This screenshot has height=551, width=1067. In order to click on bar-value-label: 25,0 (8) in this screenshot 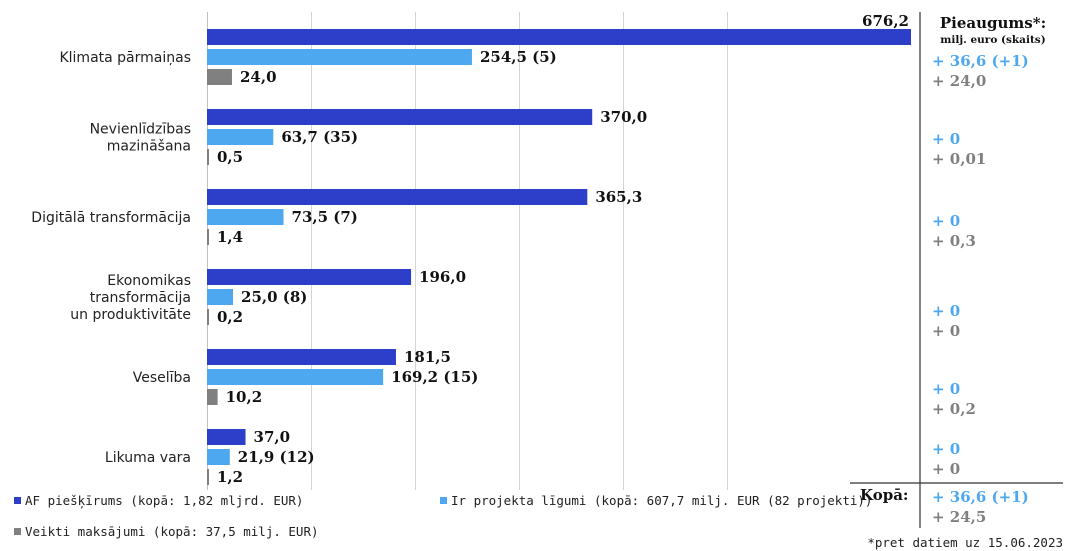, I will do `click(274, 297)`.